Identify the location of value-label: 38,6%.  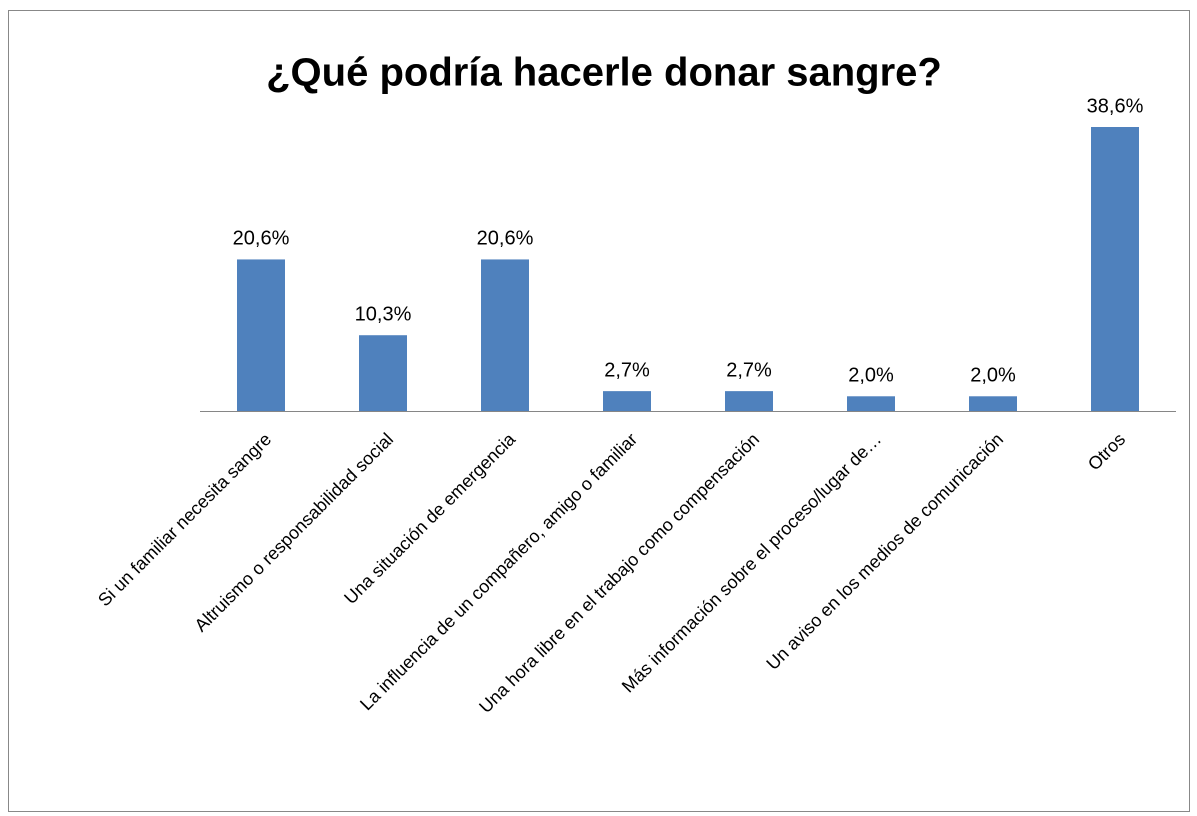
(1115, 106).